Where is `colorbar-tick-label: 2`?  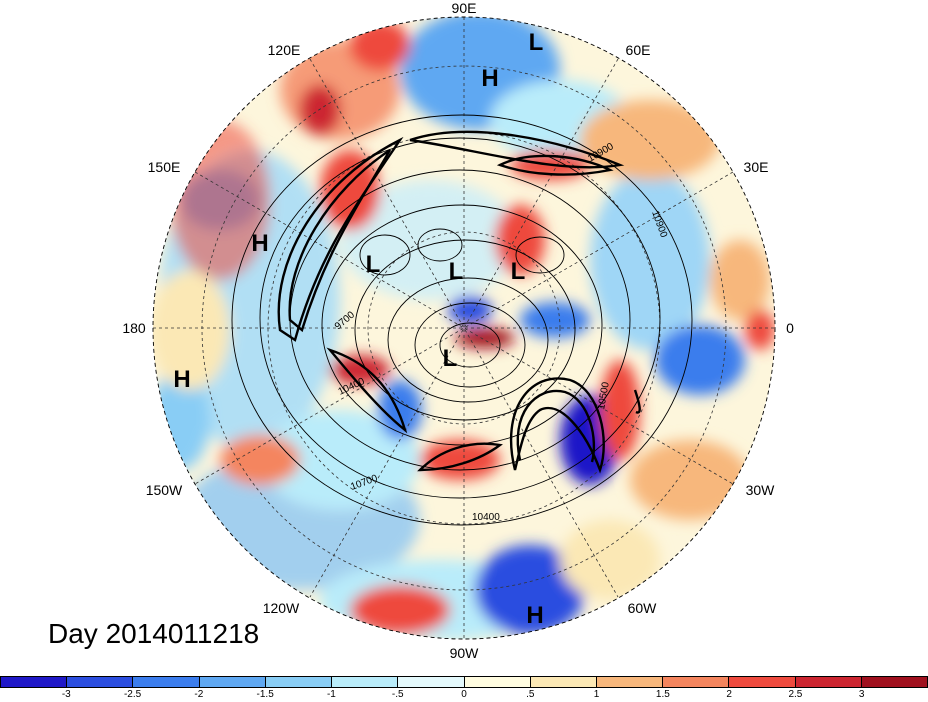
colorbar-tick-label: 2 is located at coordinates (729, 694).